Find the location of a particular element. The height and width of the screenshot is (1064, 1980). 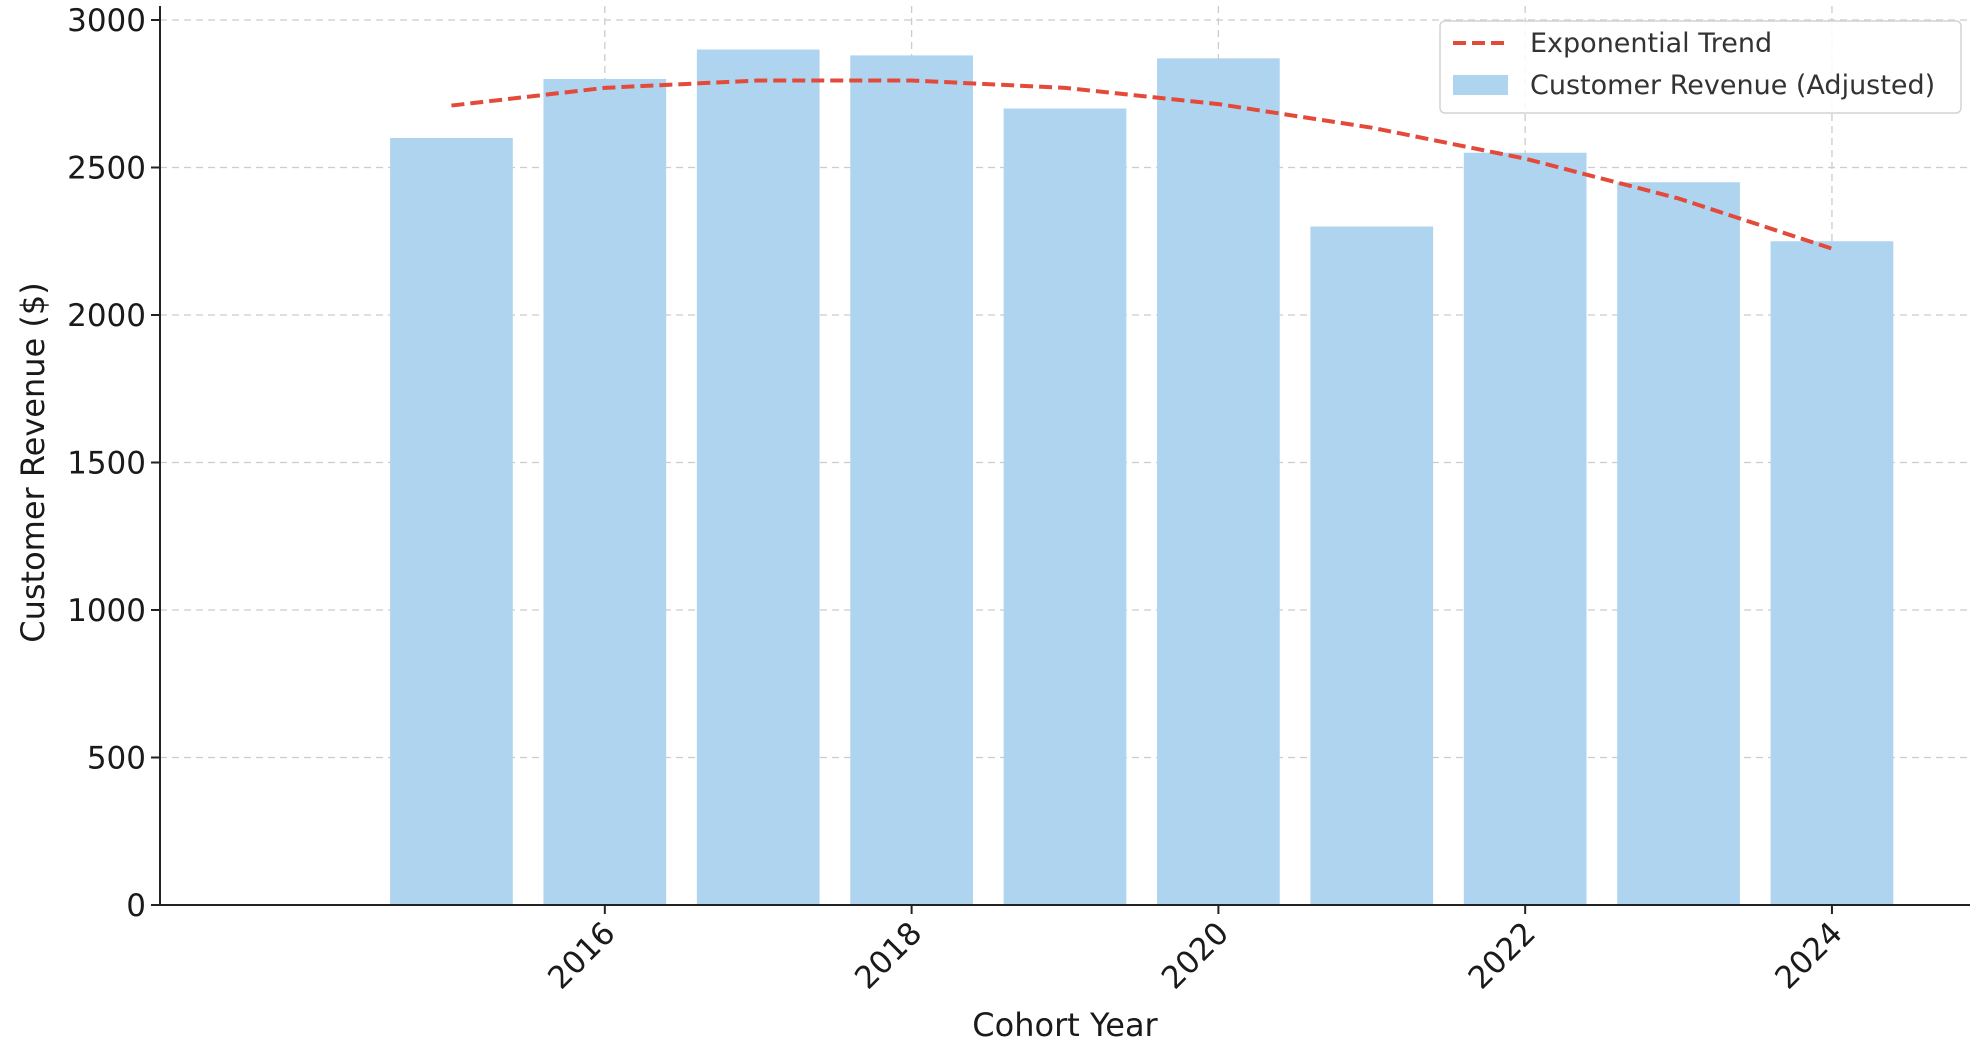

x-tick-label: 2022 is located at coordinates (1502, 955).